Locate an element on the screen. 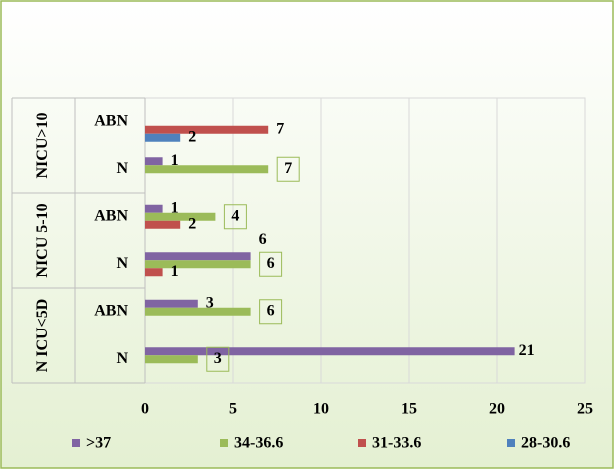 The image size is (614, 469). x-tick-label: 15 is located at coordinates (409, 409).